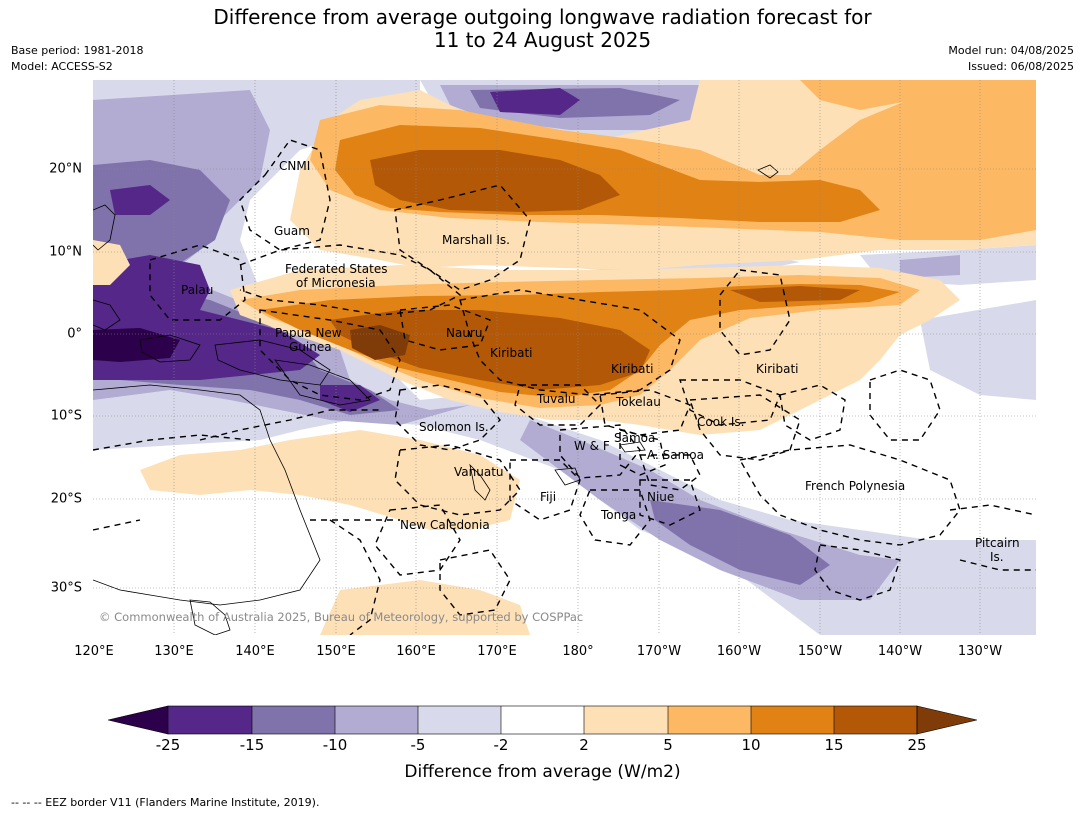 Image resolution: width=1085 pixels, height=816 pixels. What do you see at coordinates (980, 651) in the screenshot?
I see `lon-label: 130°W` at bounding box center [980, 651].